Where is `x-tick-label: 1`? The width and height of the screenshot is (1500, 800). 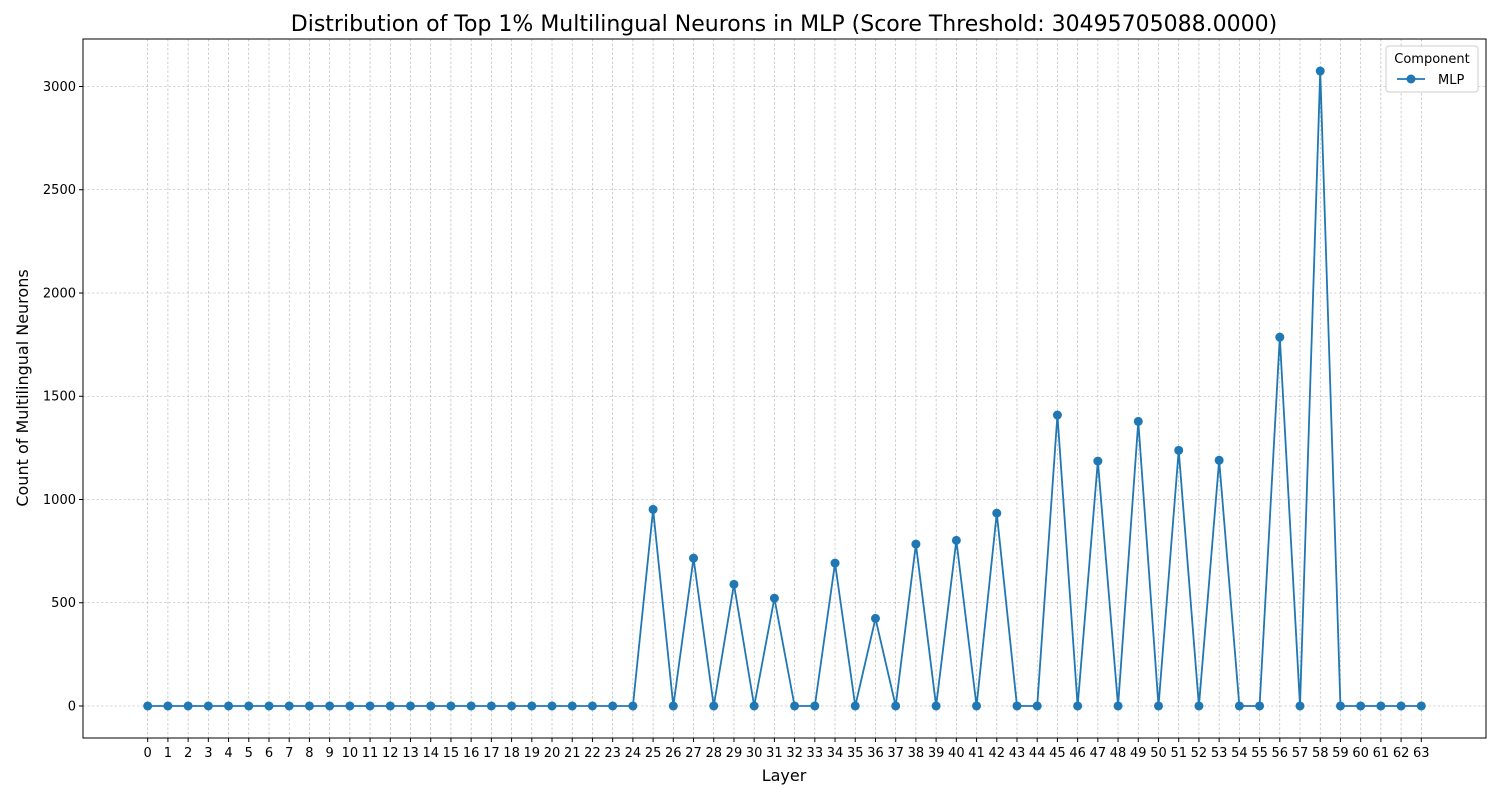 x-tick-label: 1 is located at coordinates (168, 753).